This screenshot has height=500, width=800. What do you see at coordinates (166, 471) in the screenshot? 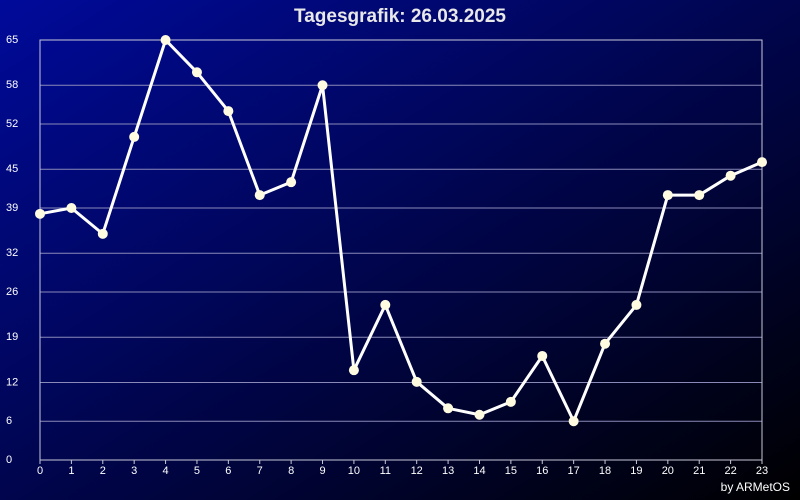
I see `x-tick-label: 4` at bounding box center [166, 471].